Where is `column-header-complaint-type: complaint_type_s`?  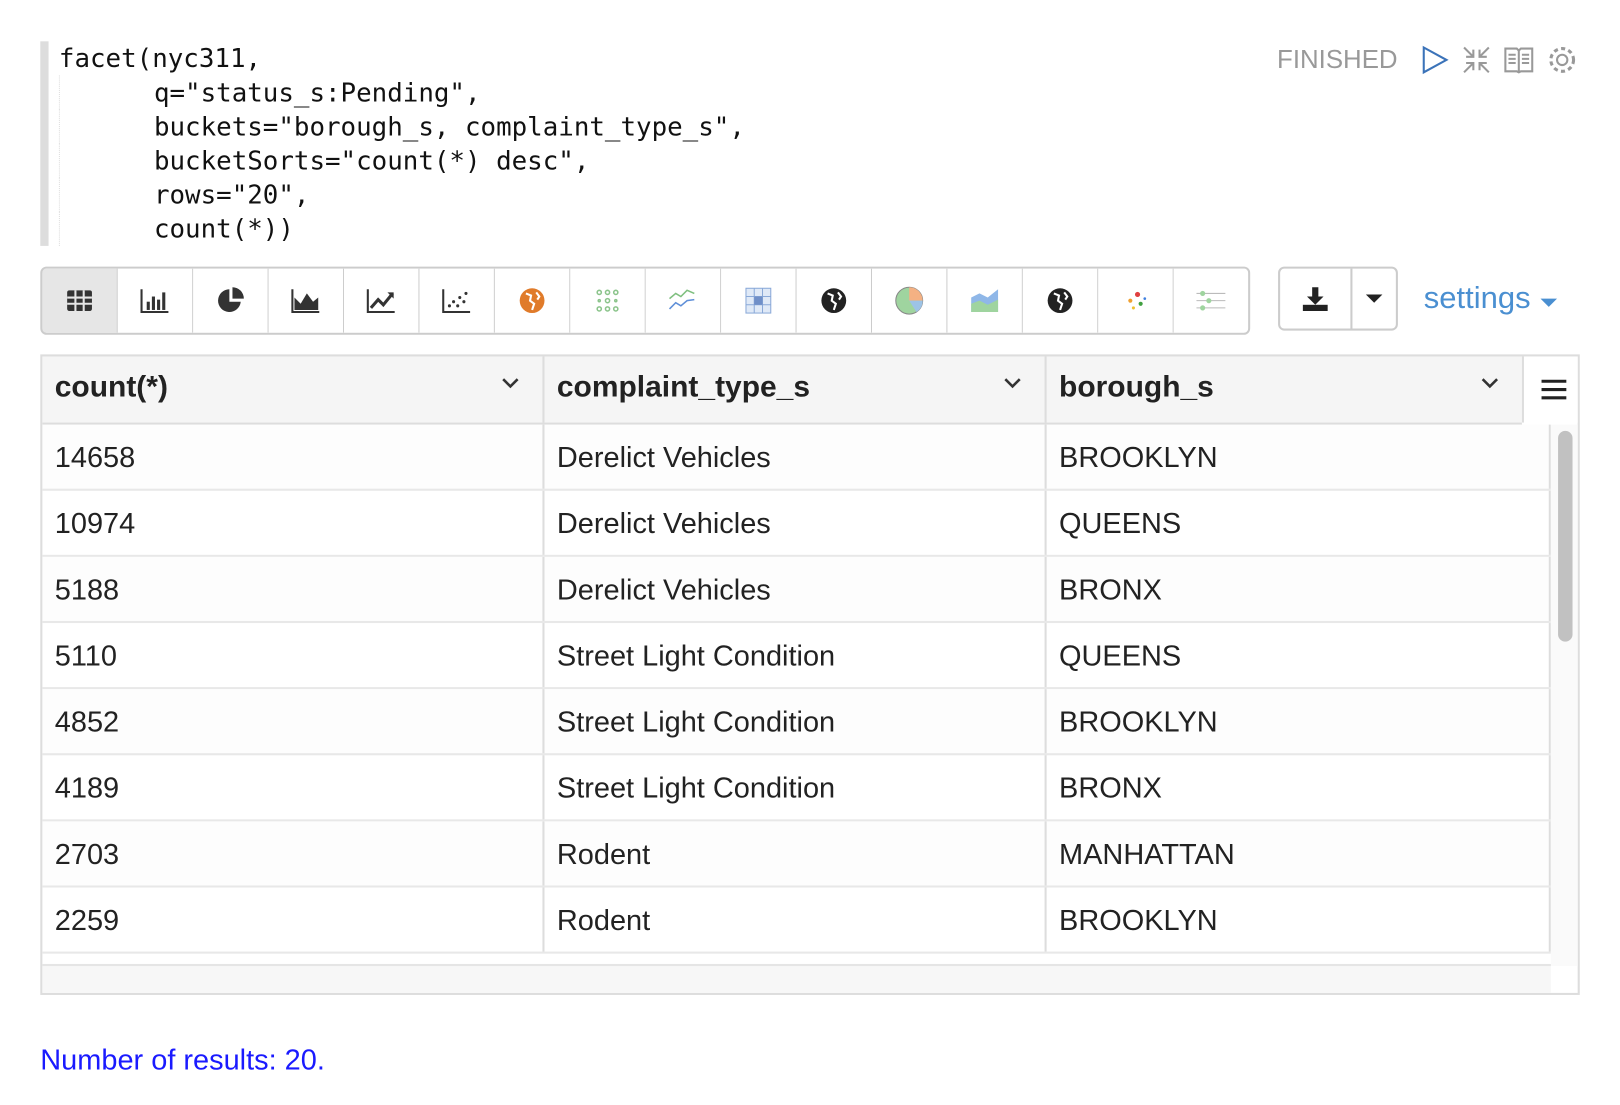 column-header-complaint-type: complaint_type_s is located at coordinates (795, 389).